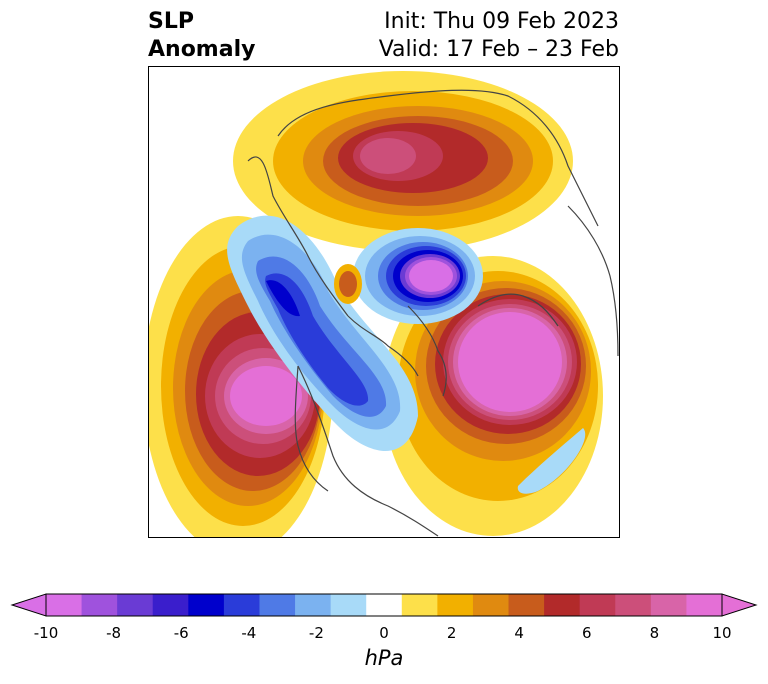  Describe the element at coordinates (114, 633) in the screenshot. I see `colorbar-tick-label: -8` at that location.